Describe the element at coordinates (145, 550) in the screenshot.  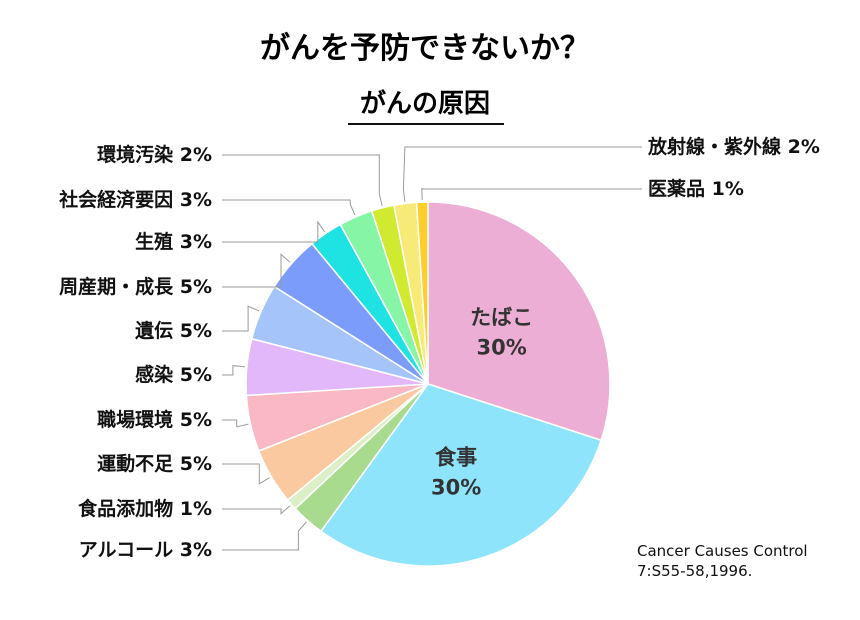
I see `slice-label-2: アルコール 3%` at that location.